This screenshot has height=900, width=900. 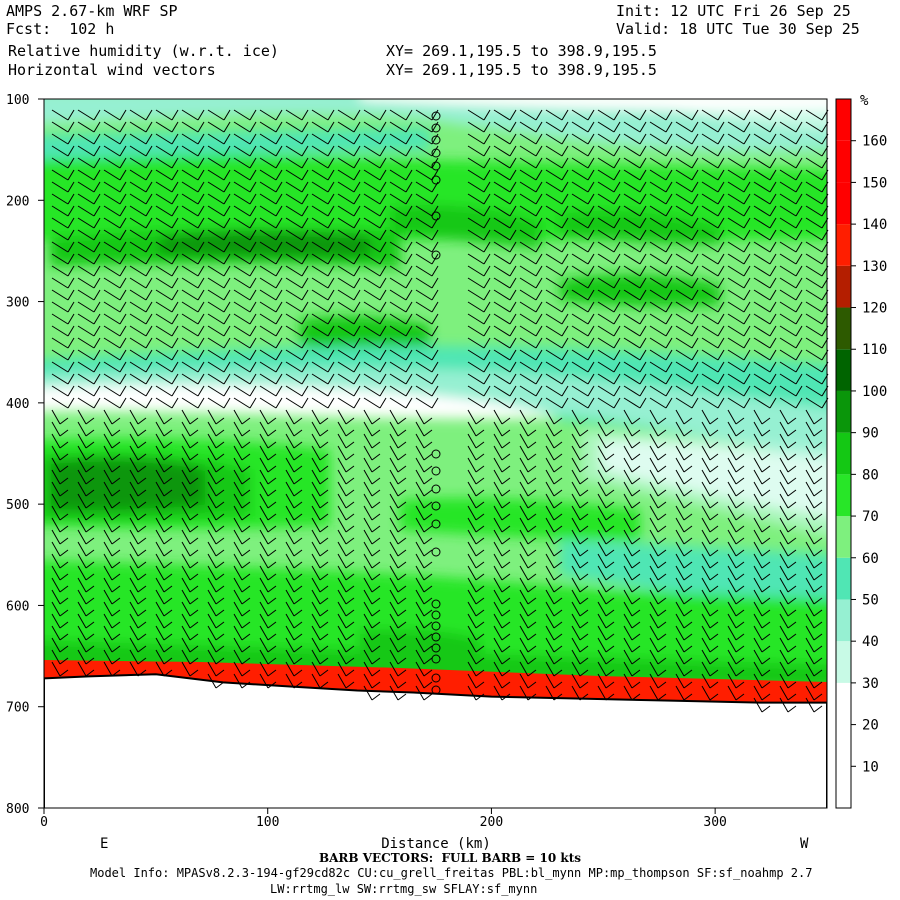 What do you see at coordinates (60, 29) in the screenshot?
I see `forecast-hour: Fcst: 102 h` at bounding box center [60, 29].